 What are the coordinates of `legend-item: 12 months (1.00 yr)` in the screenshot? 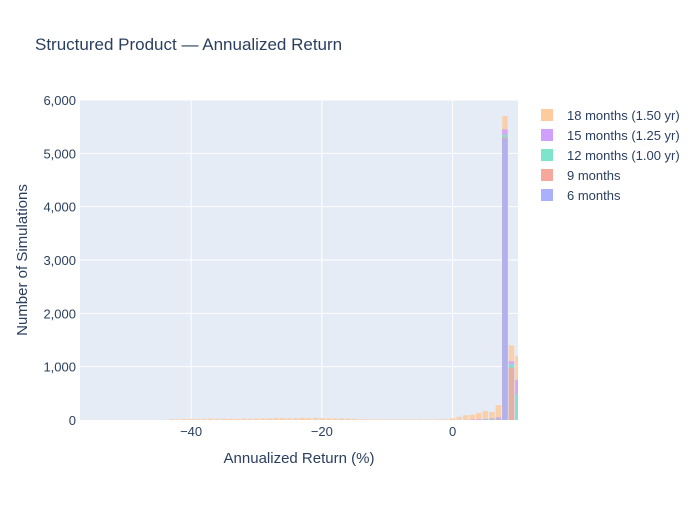 It's located at (610, 155).